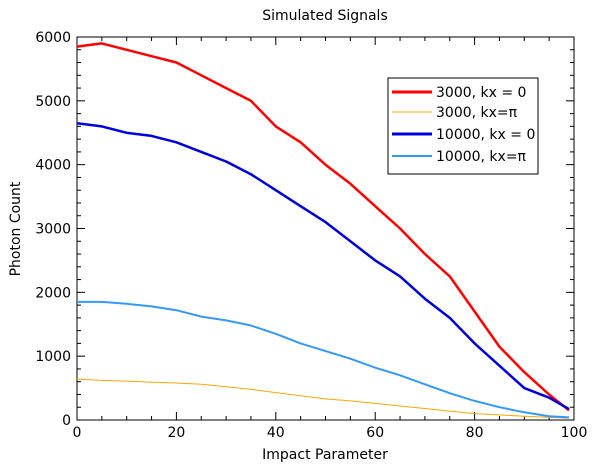 This screenshot has height=475, width=601. Describe the element at coordinates (481, 93) in the screenshot. I see `legend-label-0: 3000, kx = 0` at that location.